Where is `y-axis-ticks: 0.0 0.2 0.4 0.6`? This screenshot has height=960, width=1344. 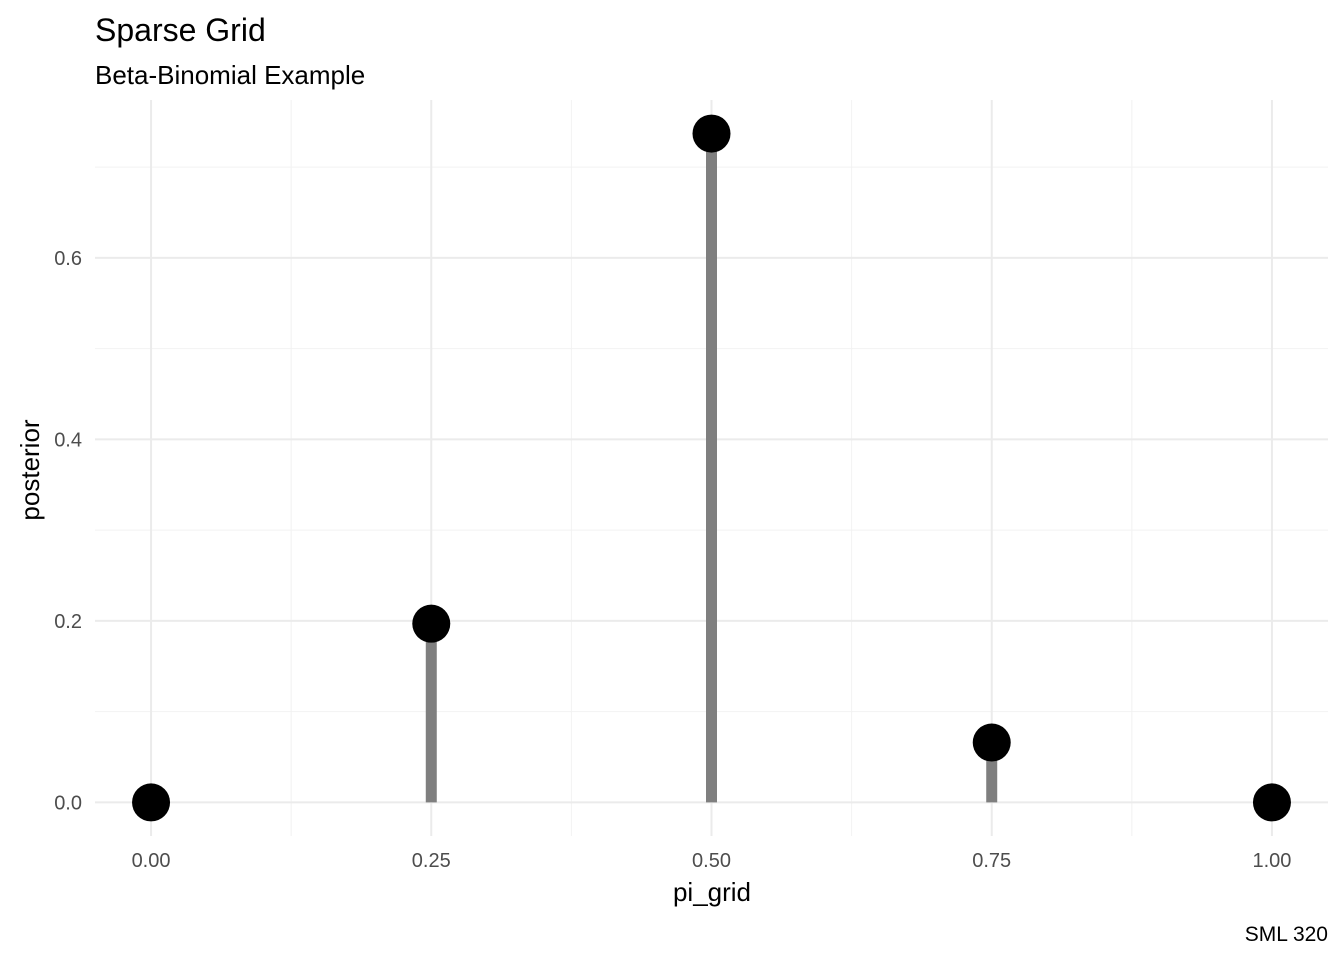
y-axis-ticks: 0.0 0.2 0.4 0.6 is located at coordinates (68, 531).